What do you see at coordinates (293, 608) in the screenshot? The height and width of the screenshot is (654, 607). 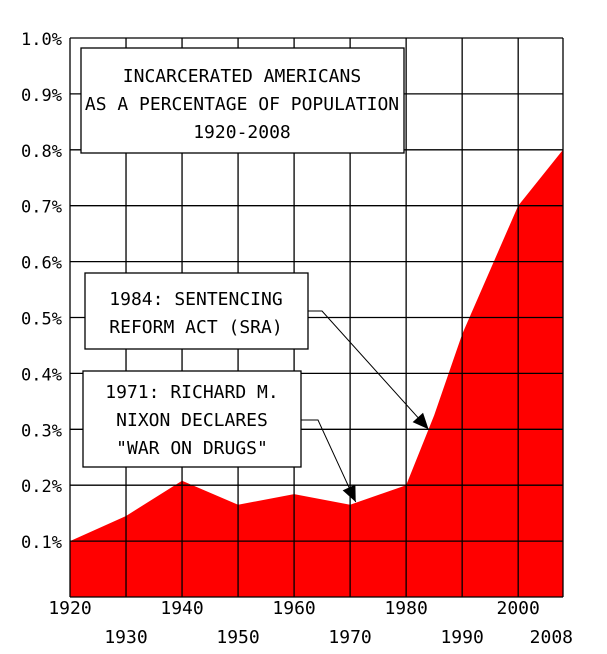 I see `x-tick-label: 1960` at bounding box center [293, 608].